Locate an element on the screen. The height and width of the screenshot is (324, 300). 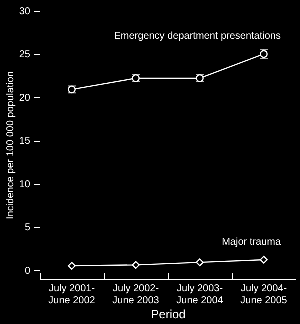
x-tick-label: July 2002- June 2003 is located at coordinates (136, 295).